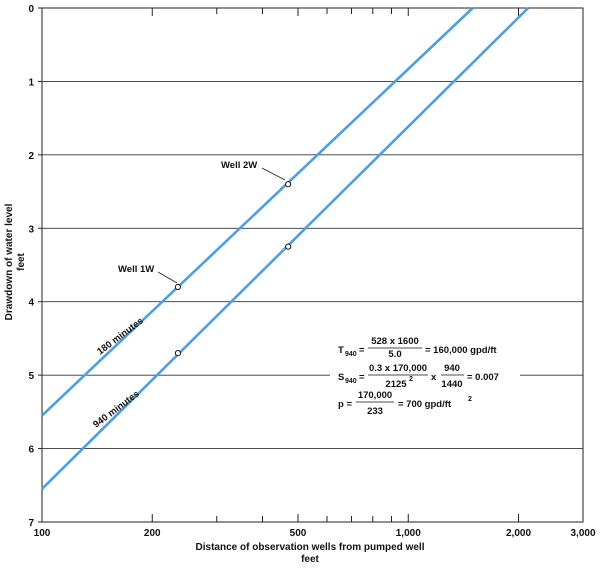  I want to click on svg-text: = 160,000 gpd/ft, so click(461, 350).